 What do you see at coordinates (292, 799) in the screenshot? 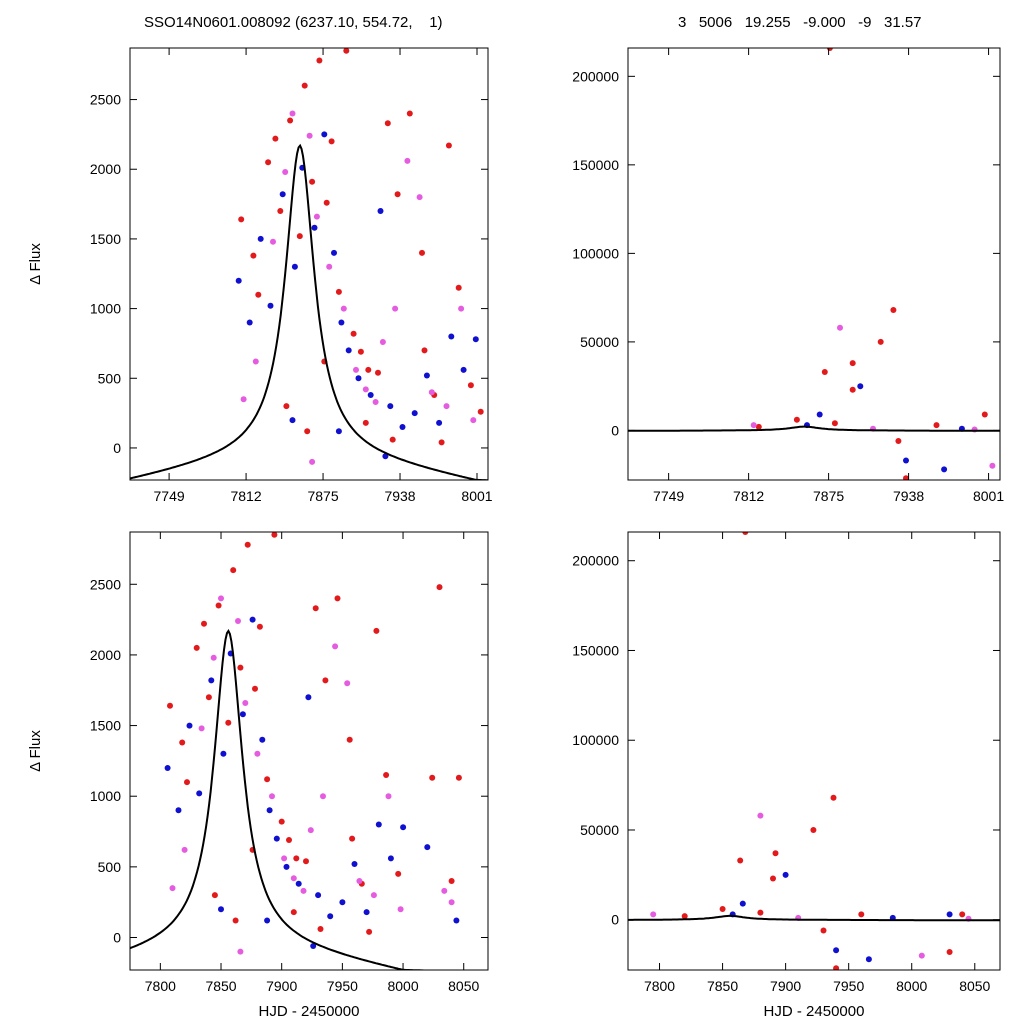
I see `model-curve` at bounding box center [292, 799].